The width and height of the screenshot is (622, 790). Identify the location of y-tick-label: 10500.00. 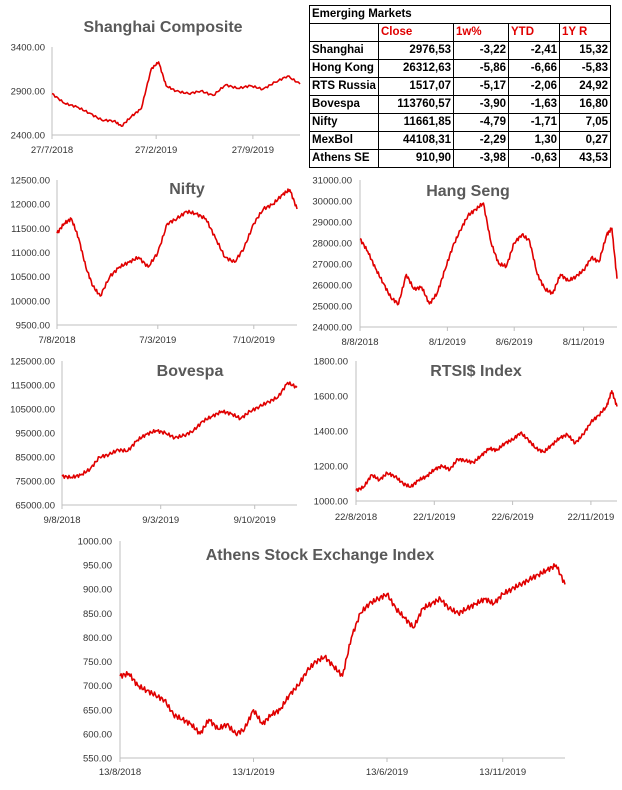
(30, 277).